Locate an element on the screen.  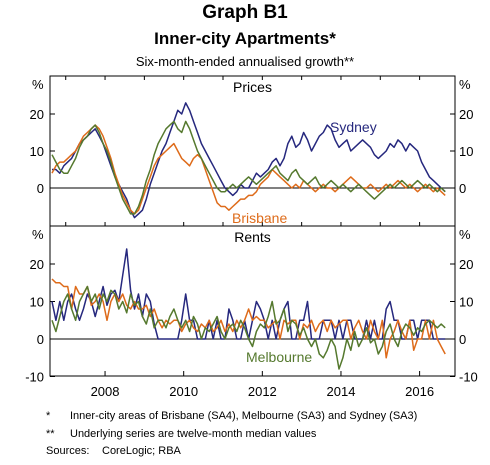
chart-subtitle: Six-month-ended annualised growth** is located at coordinates (245, 61).